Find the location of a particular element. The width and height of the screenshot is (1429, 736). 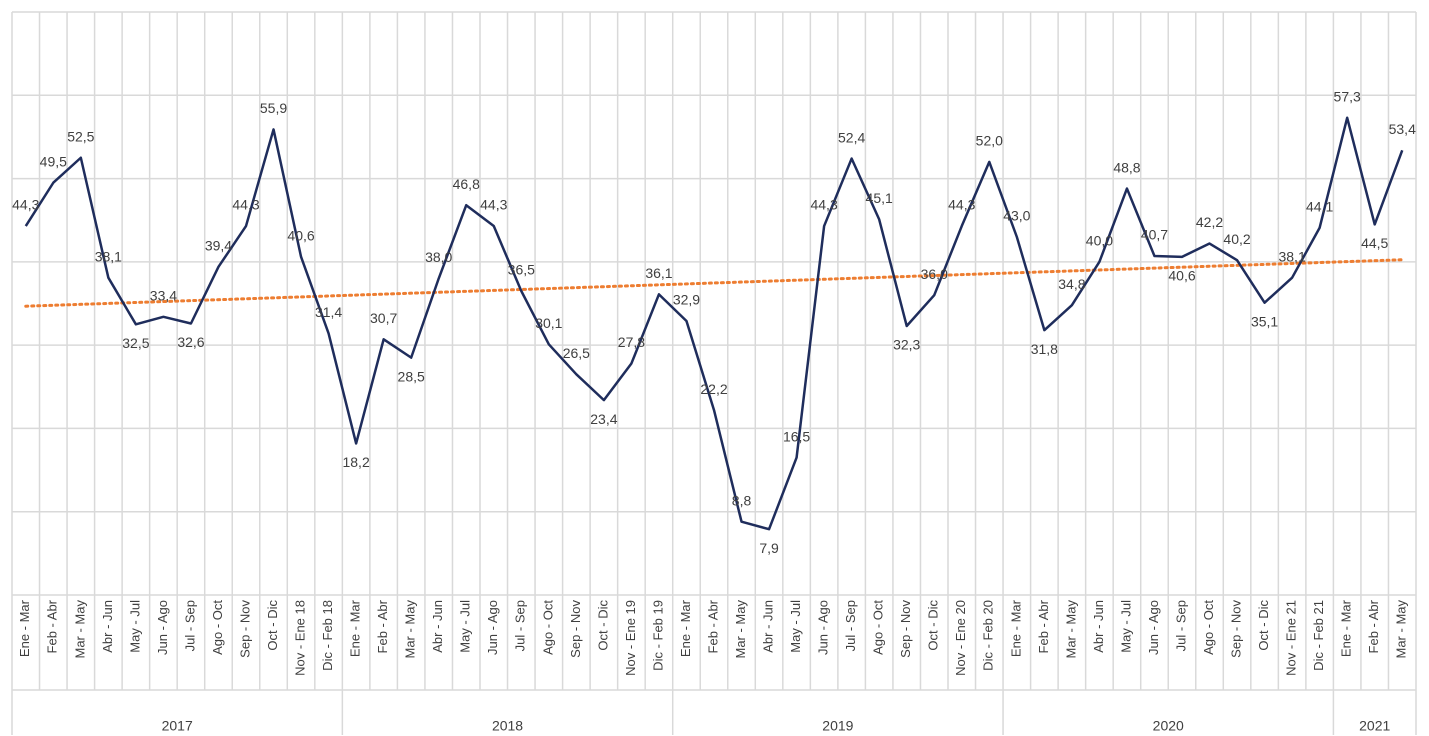

x-tick-label: Nov - Ene 20 is located at coordinates (960, 638).